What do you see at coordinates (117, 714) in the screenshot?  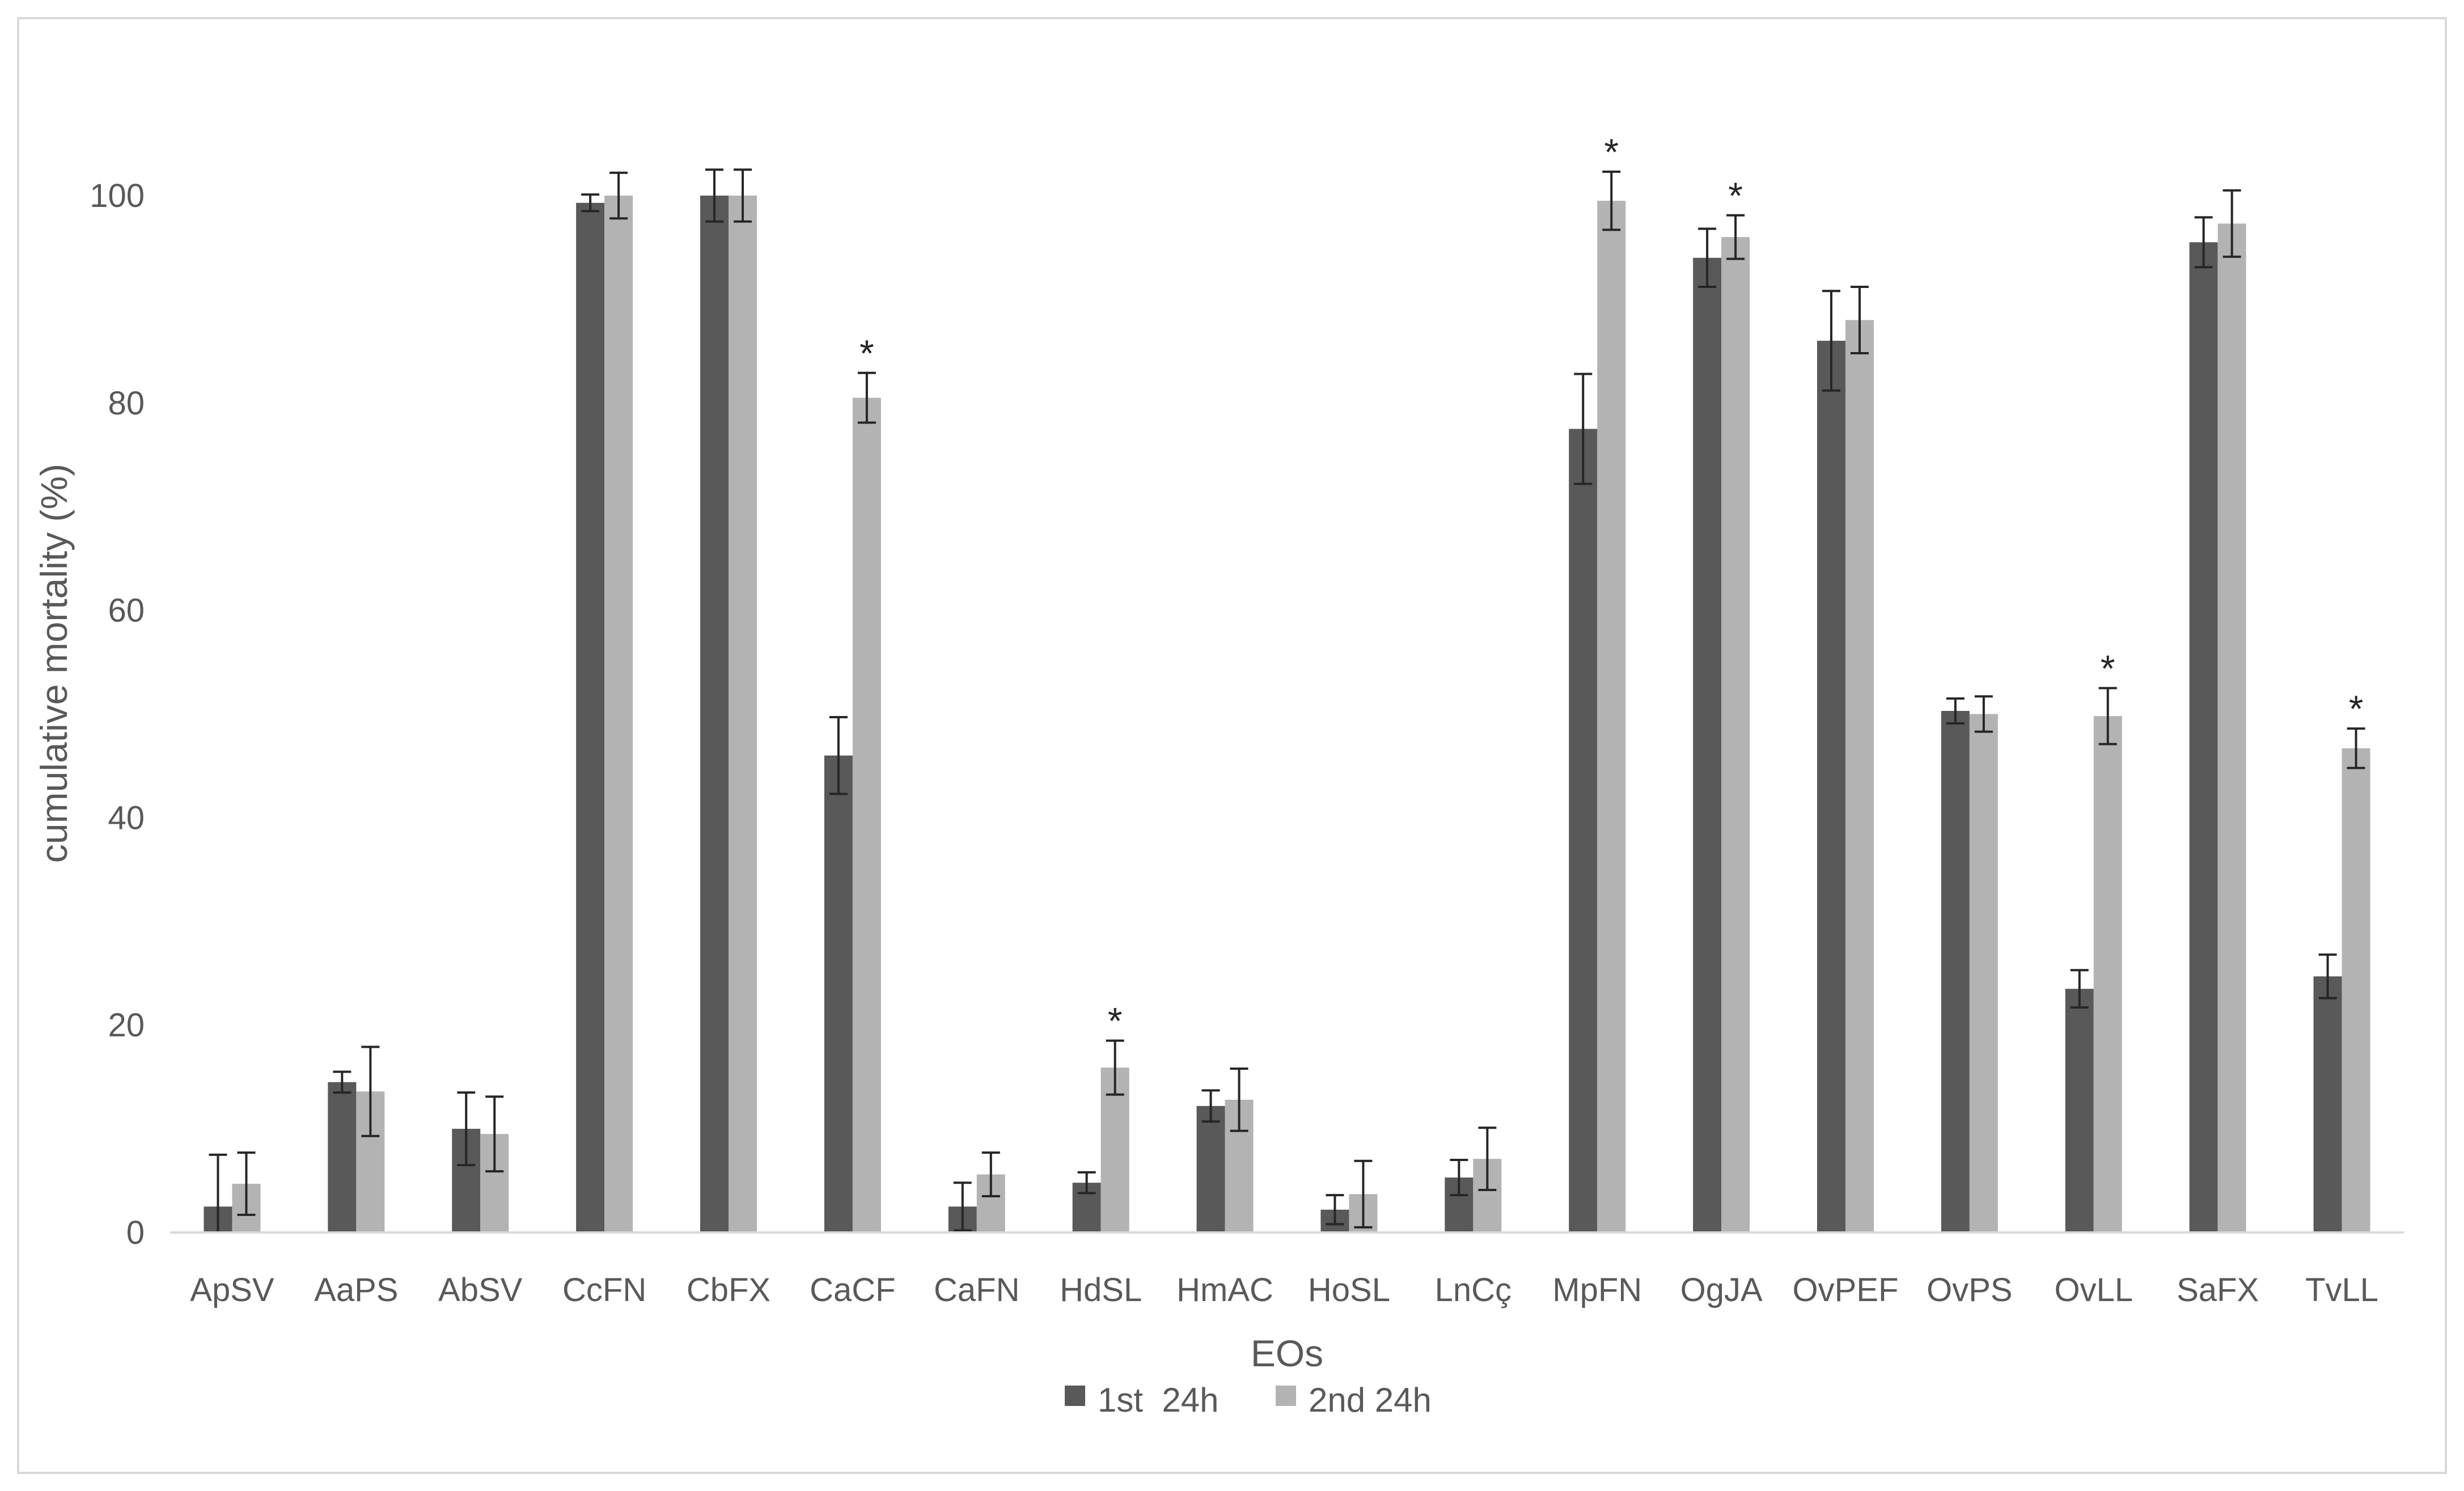 I see `y-axis-ticks: 0 20 40 60 80 100` at bounding box center [117, 714].